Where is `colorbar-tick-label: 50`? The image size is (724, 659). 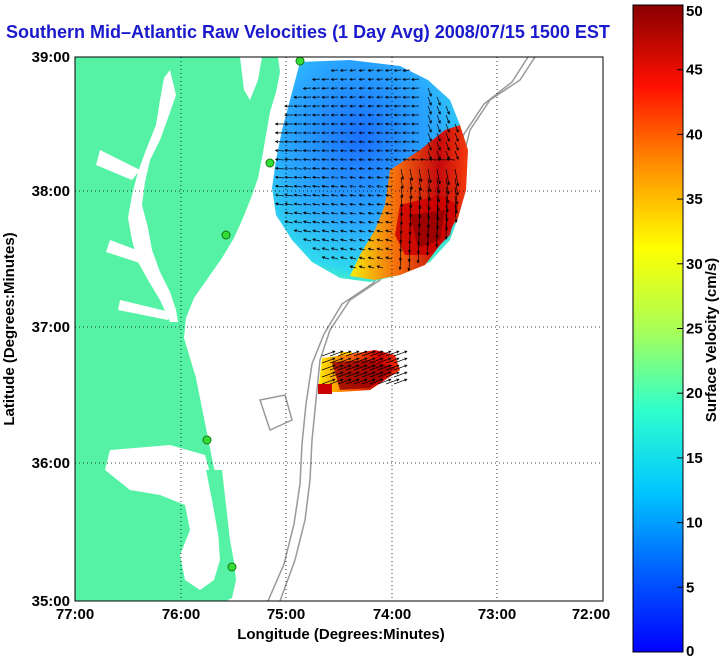
colorbar-tick-label: 50 is located at coordinates (694, 11).